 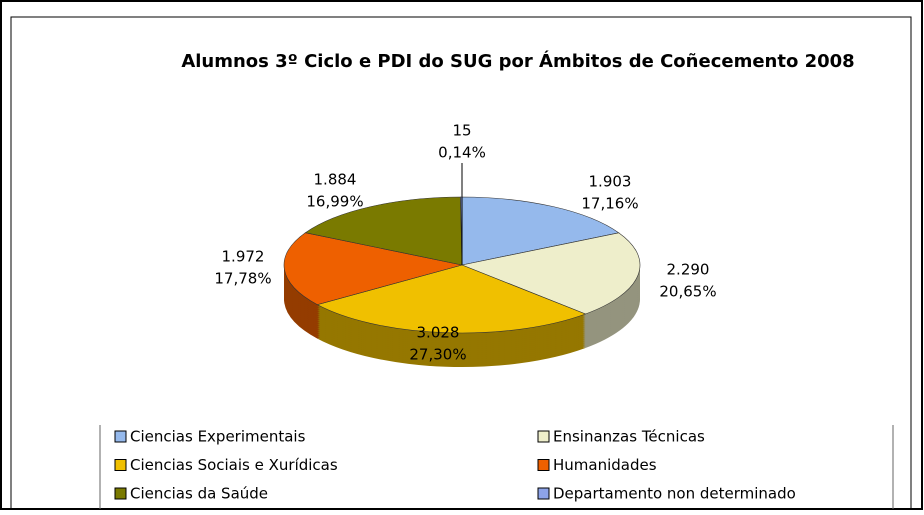 What do you see at coordinates (461, 131) in the screenshot?
I see `data-label: 15` at bounding box center [461, 131].